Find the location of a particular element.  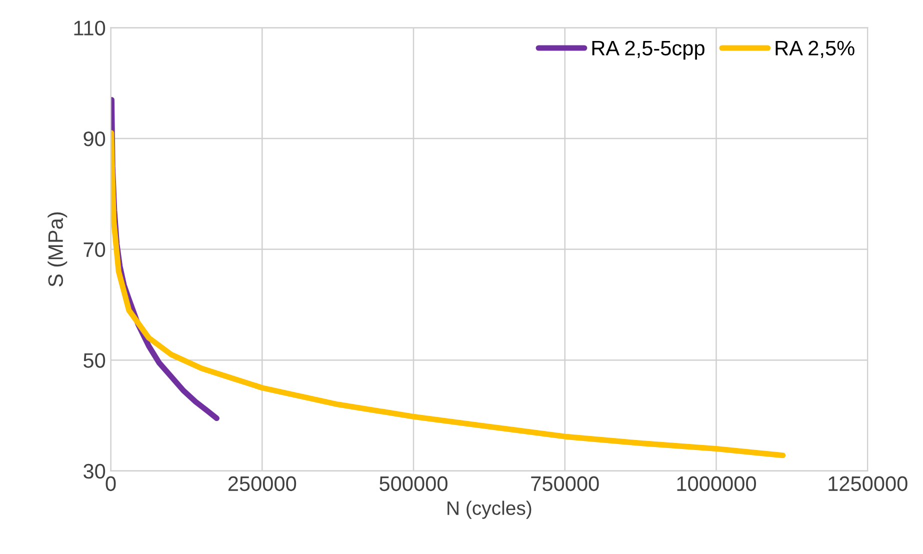

y-tick-label: 110 is located at coordinates (90, 28).